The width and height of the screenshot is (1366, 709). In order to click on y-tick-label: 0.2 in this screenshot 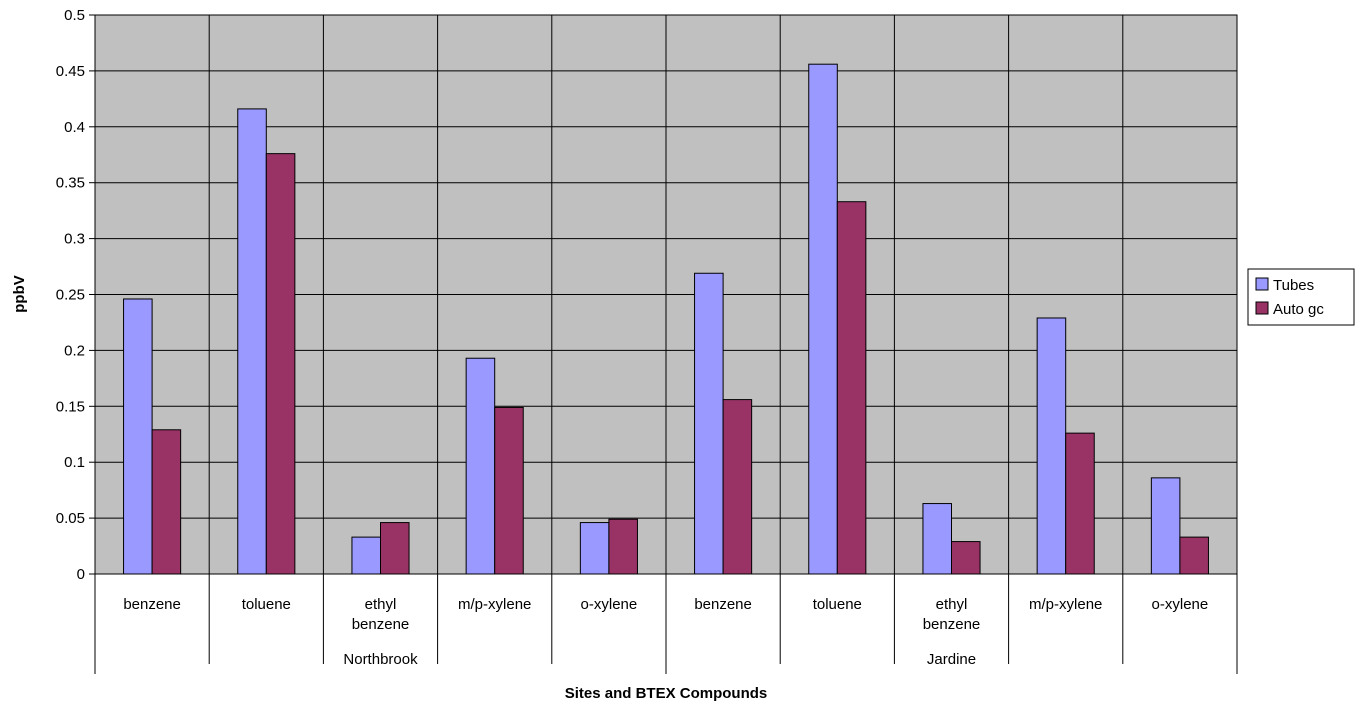, I will do `click(74, 350)`.